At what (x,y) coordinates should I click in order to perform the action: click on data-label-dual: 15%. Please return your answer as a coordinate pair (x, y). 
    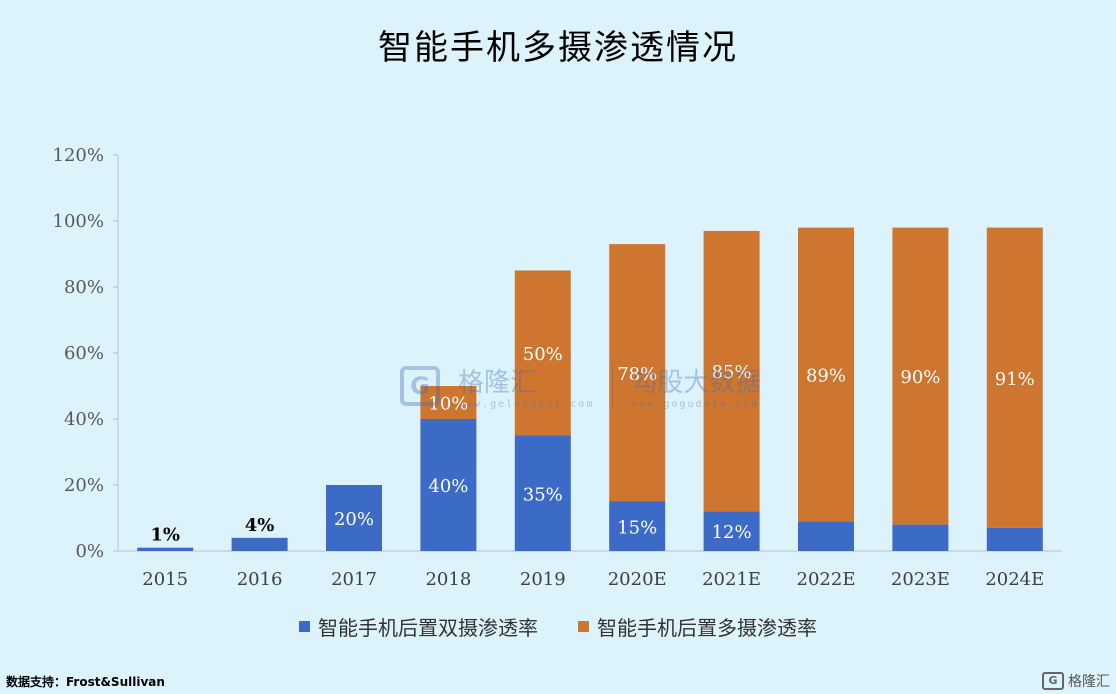
    Looking at the image, I should click on (637, 527).